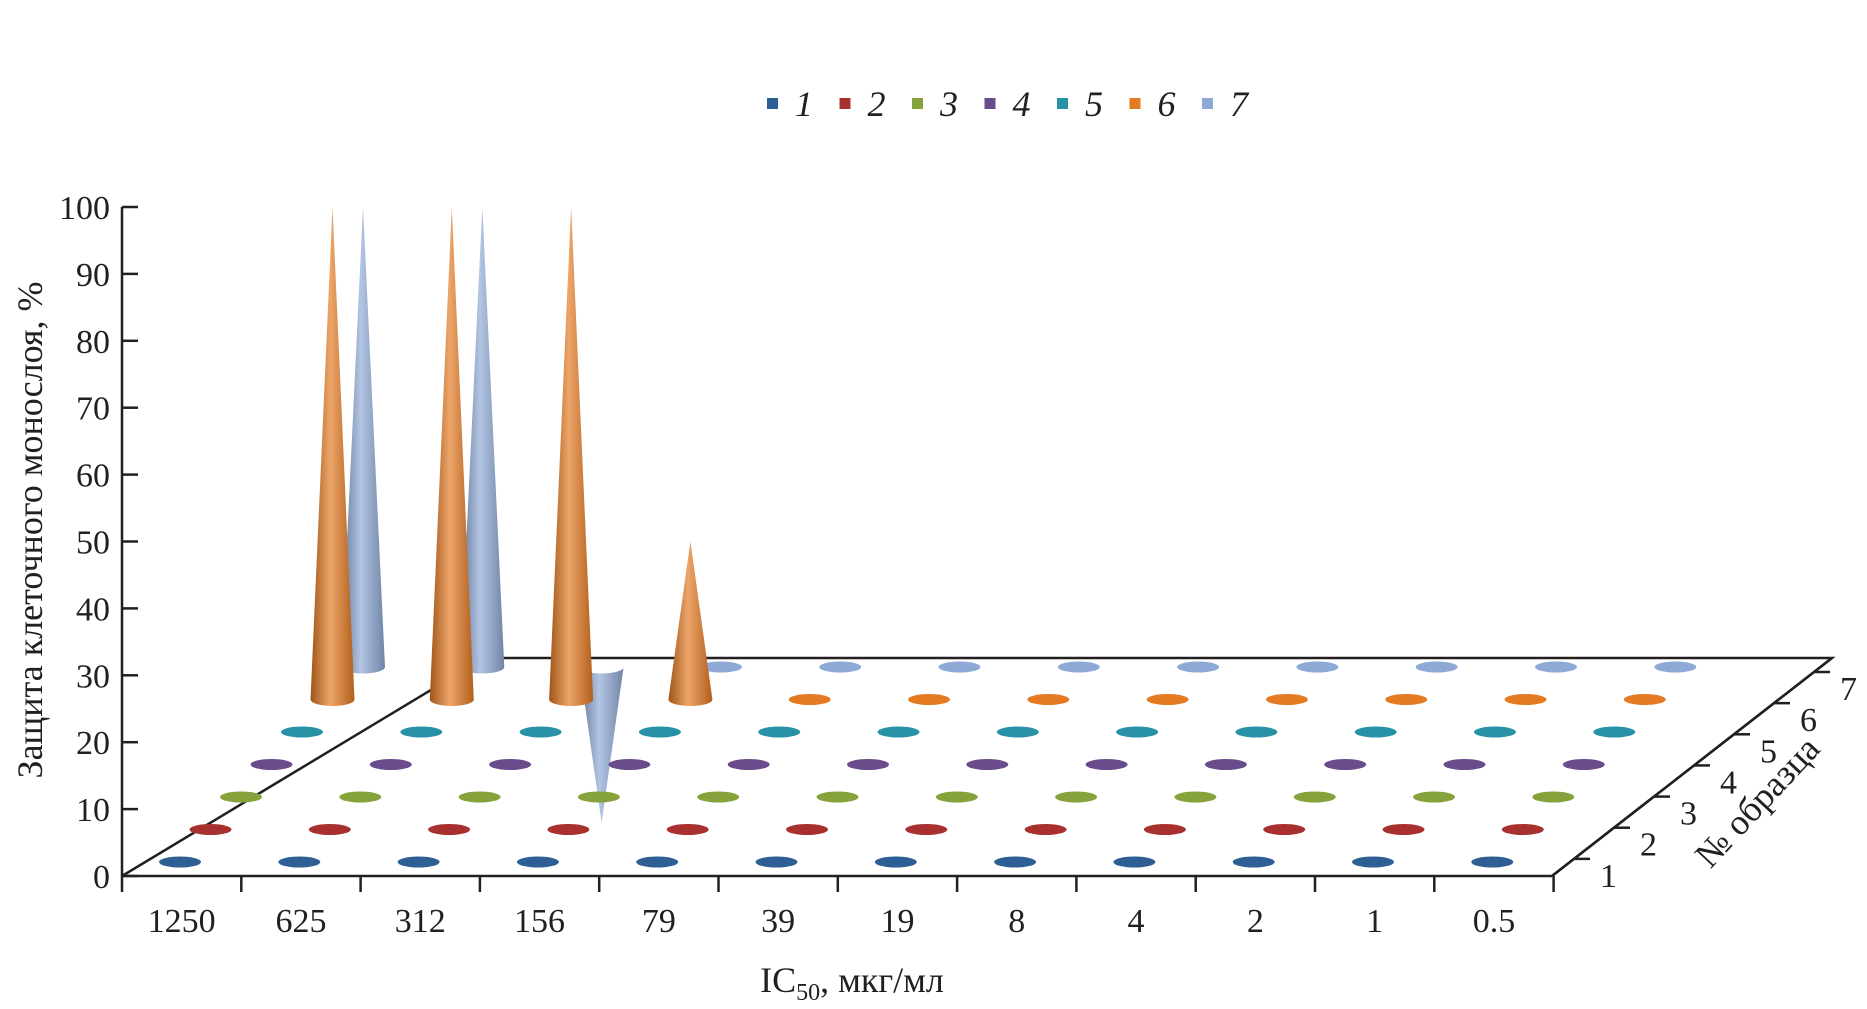  Describe the element at coordinates (84, 208) in the screenshot. I see `y-tick-label: 100` at that location.